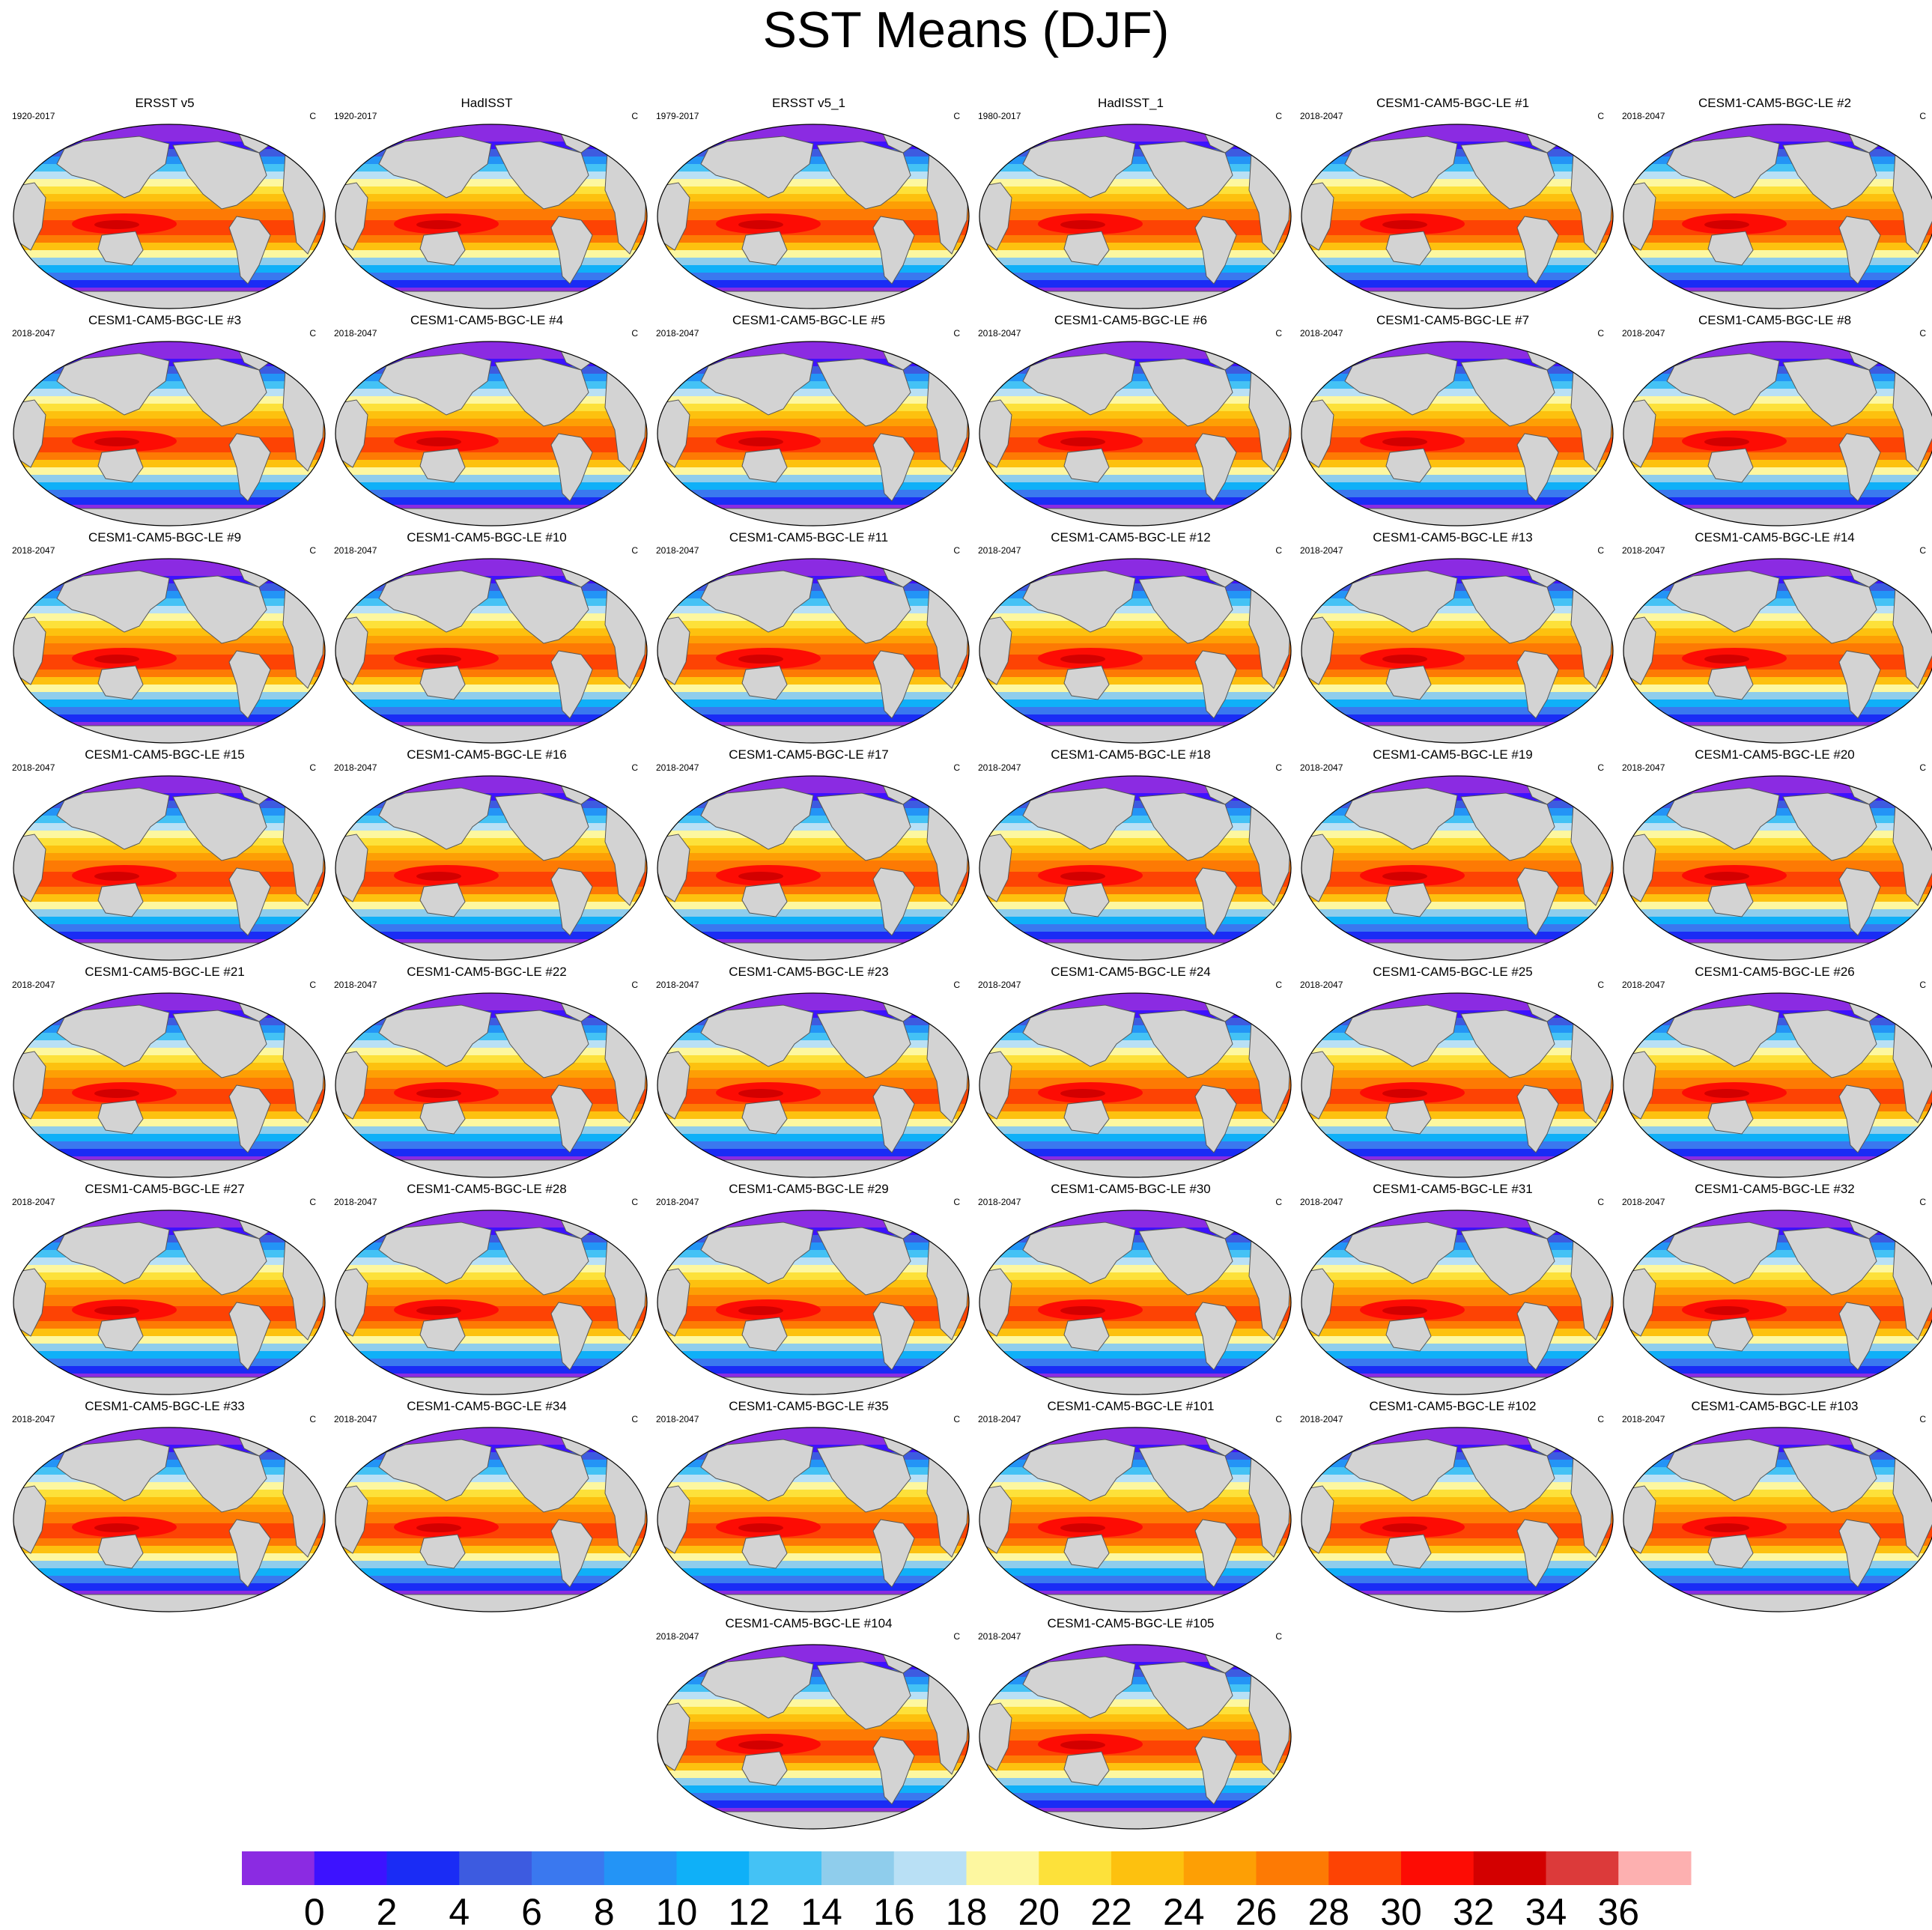 This screenshot has width=1932, height=1930. Describe the element at coordinates (165, 1073) in the screenshot. I see `map-panel: CESM1-CAM5-BGC-LE #21 2018-2047 C` at that location.